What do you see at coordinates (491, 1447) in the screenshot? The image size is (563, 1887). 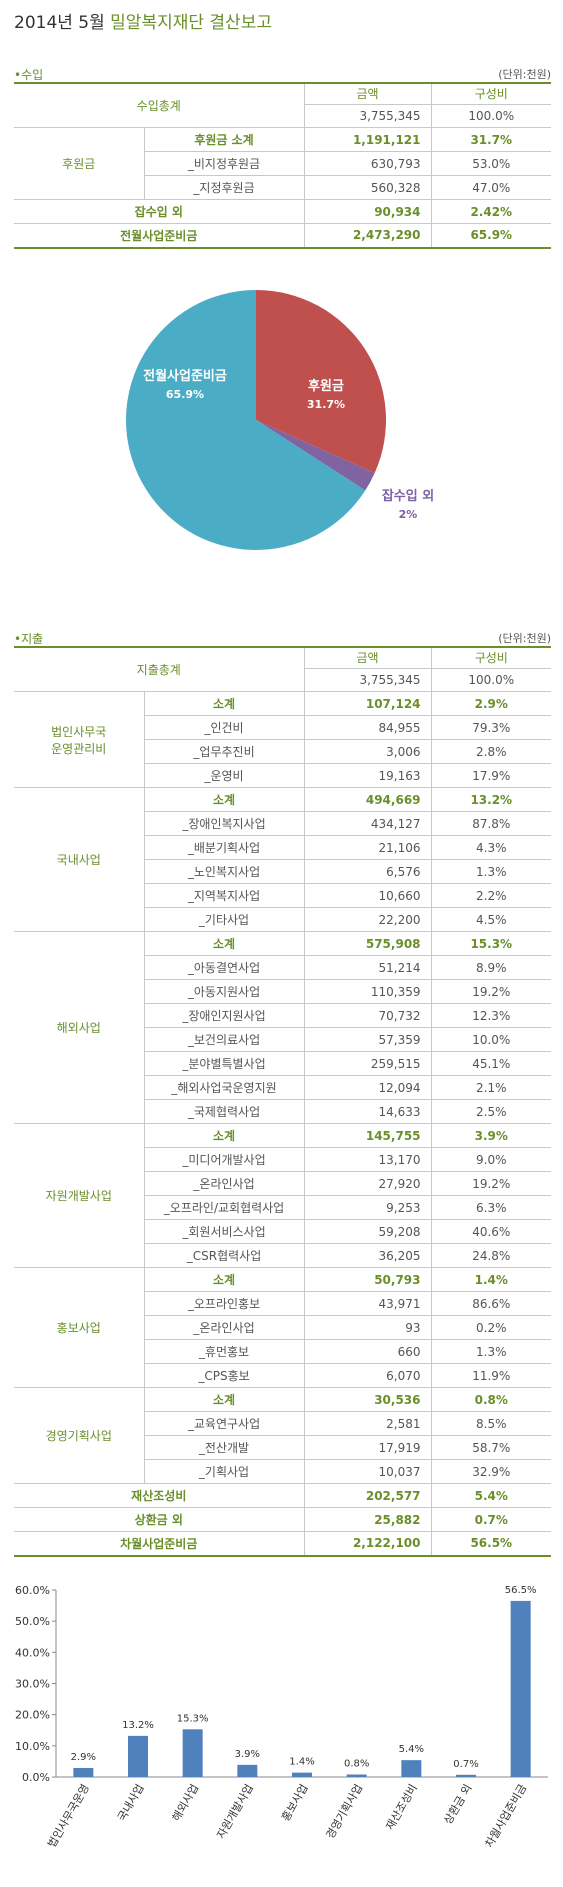 I see `expense-row-ratio: 58.7%` at bounding box center [491, 1447].